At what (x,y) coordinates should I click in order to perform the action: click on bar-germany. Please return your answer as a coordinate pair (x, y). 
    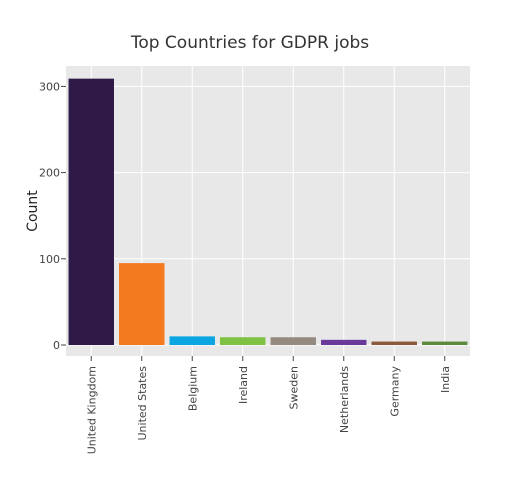
    Looking at the image, I should click on (394, 343).